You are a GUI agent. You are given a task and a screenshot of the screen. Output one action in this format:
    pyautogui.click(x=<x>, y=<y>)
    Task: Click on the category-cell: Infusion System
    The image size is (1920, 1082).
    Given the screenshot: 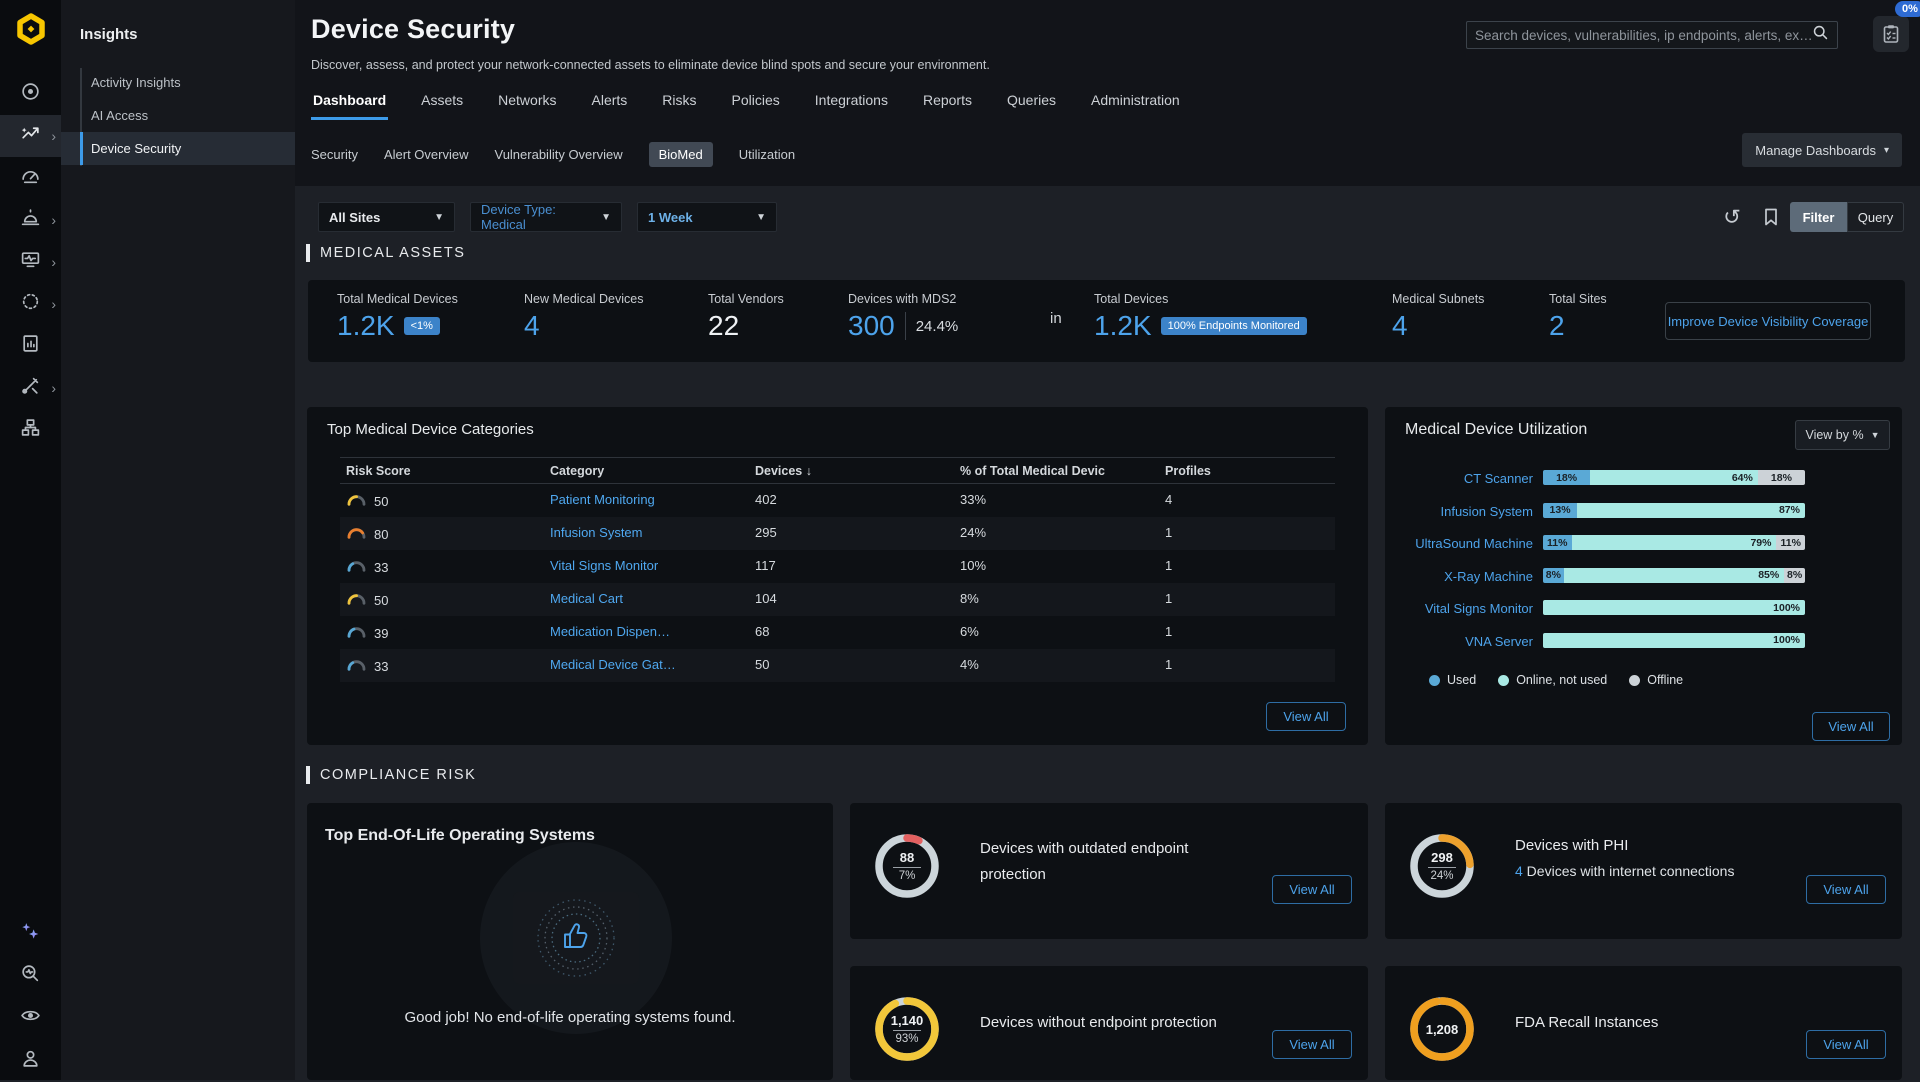 What is the action you would take?
    pyautogui.click(x=596, y=532)
    